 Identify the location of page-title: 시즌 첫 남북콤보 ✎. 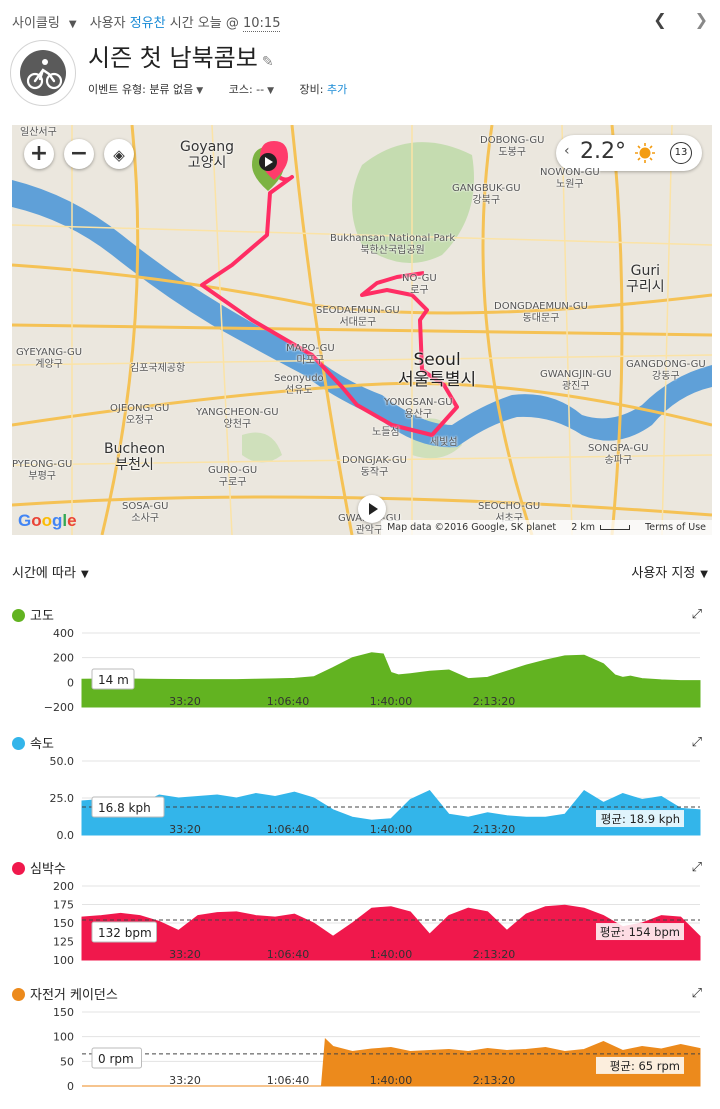
(181, 55).